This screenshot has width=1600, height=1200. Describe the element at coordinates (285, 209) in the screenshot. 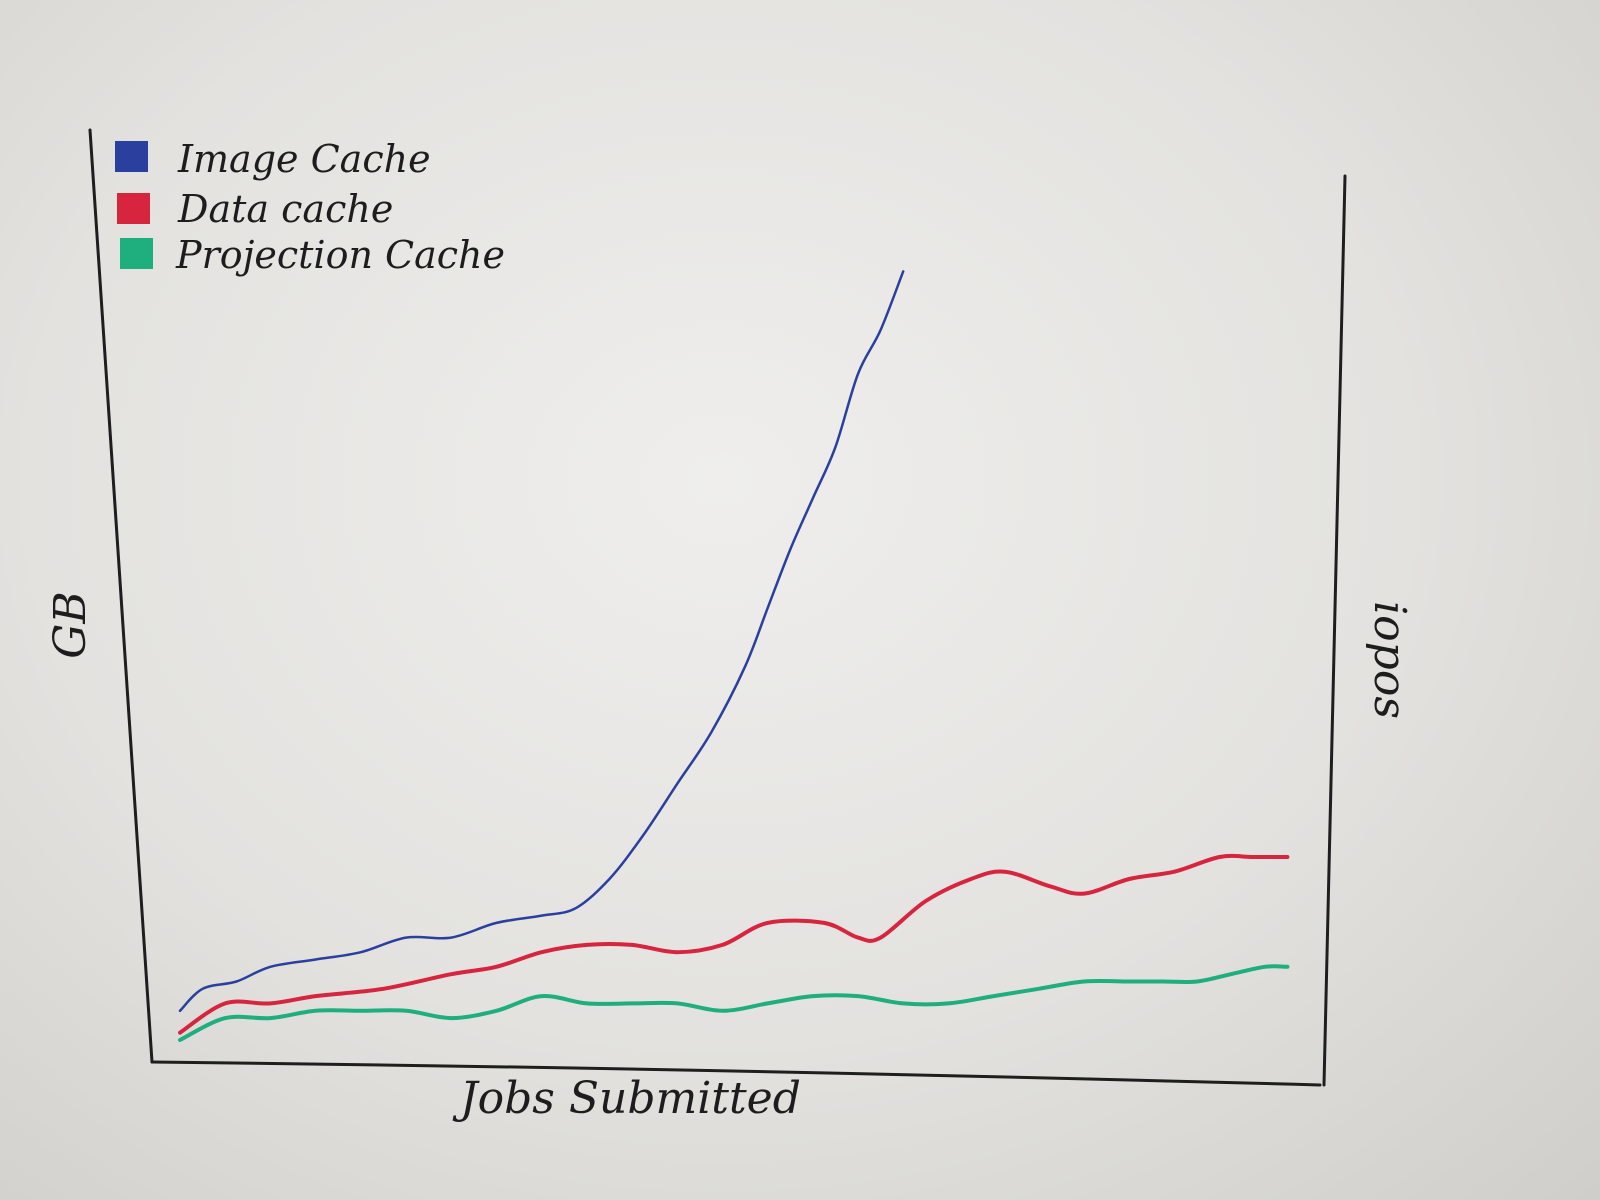

I see `legend-label-data-cache: Data cache` at that location.